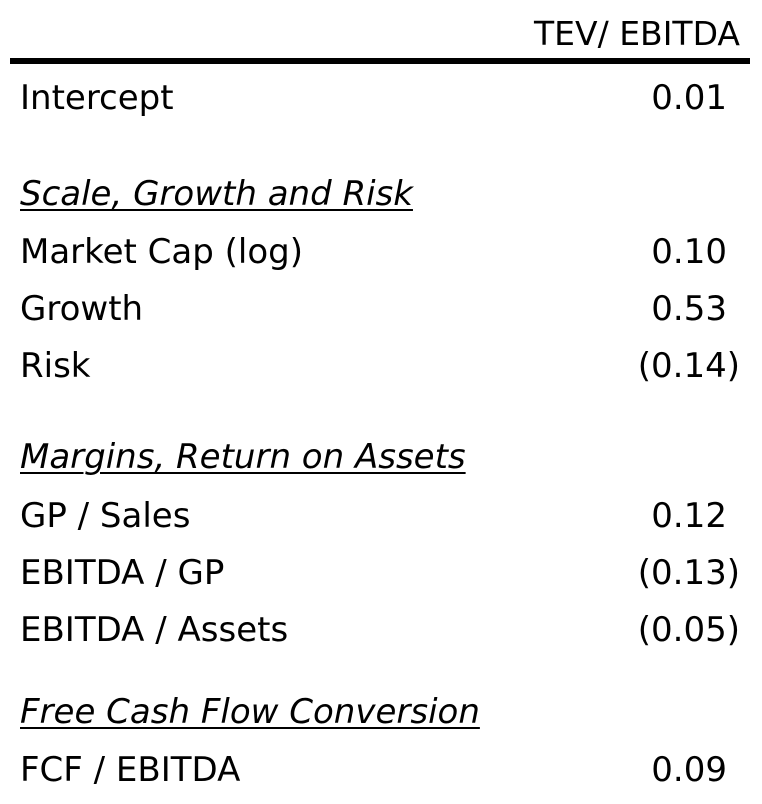 This screenshot has height=804, width=762. Describe the element at coordinates (243, 457) in the screenshot. I see `section-title-margins-return: Margins, Return on Assets` at that location.